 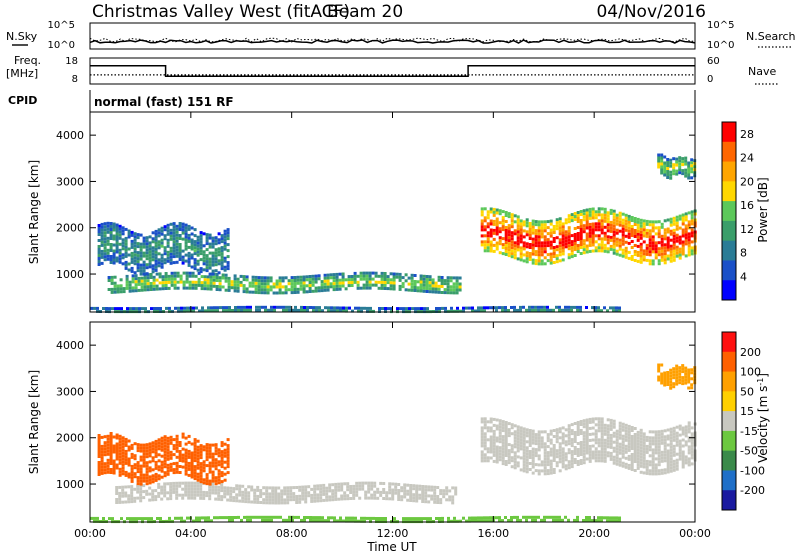 I want to click on nave-label: Nave, so click(x=762, y=71).